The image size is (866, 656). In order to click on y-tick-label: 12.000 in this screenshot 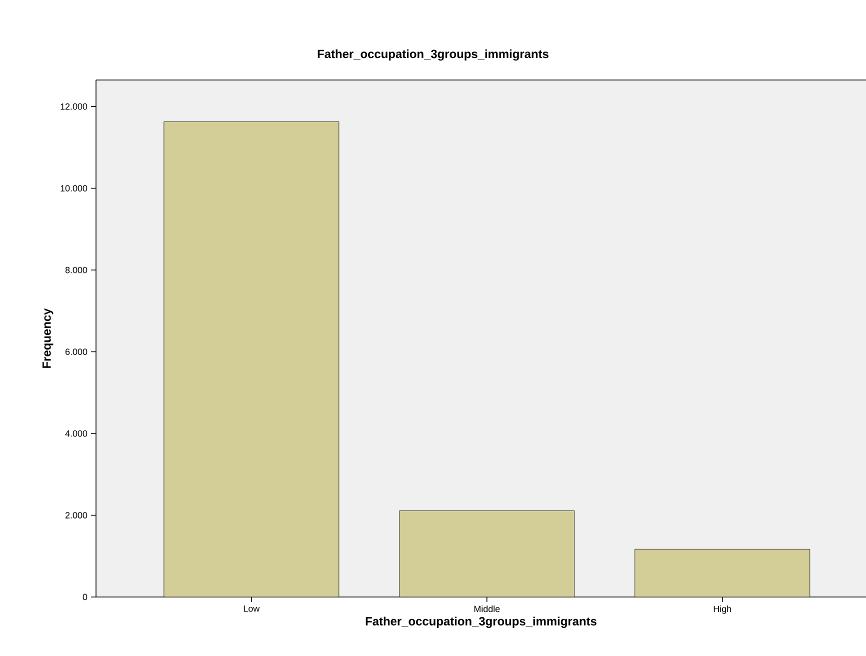, I will do `click(74, 106)`.